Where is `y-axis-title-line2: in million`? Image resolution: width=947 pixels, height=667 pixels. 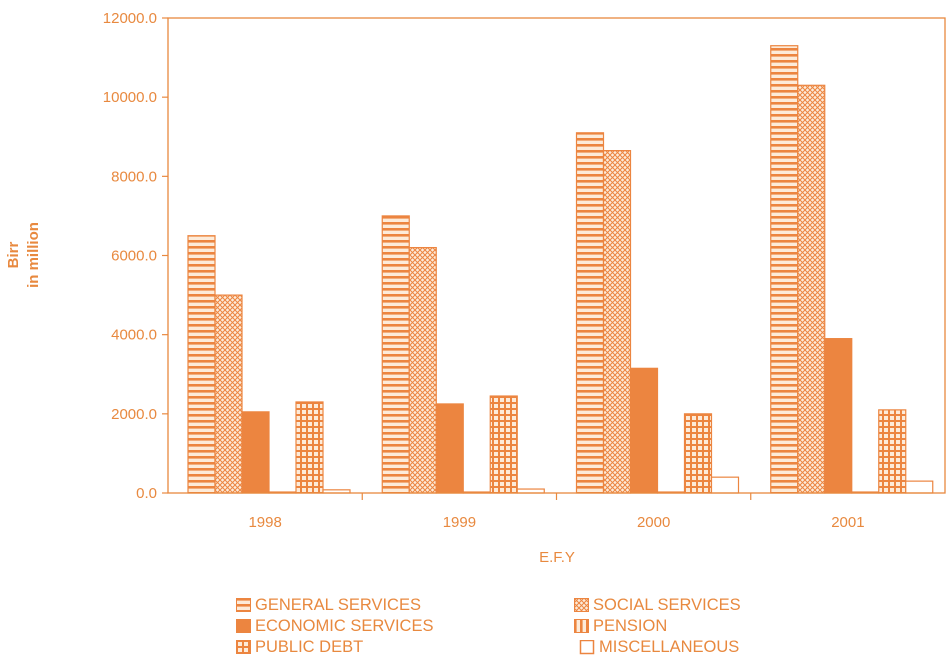
y-axis-title-line2: in million is located at coordinates (33, 255).